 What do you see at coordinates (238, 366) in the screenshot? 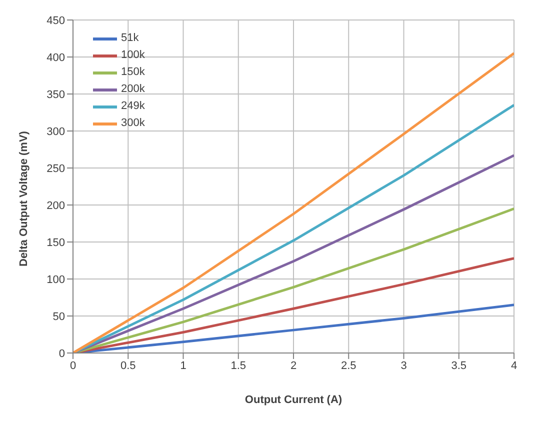
I see `x-tick-label: 1.5` at bounding box center [238, 366].